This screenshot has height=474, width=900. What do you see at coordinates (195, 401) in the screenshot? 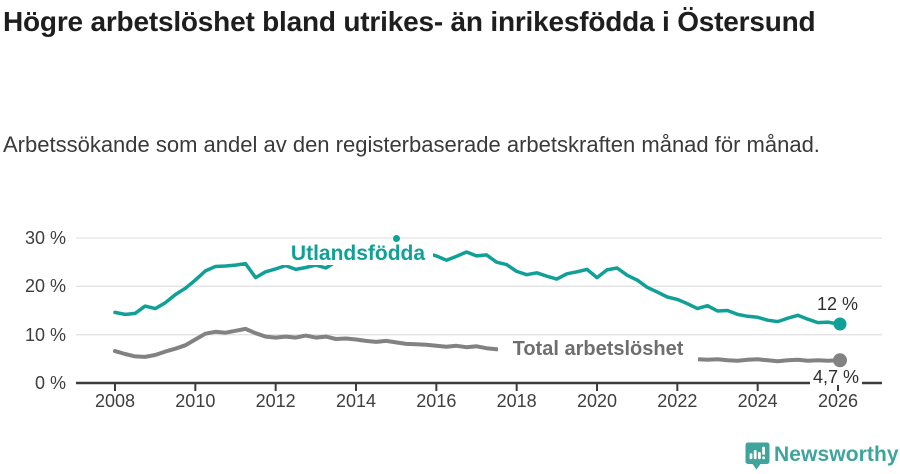
I see `x-tick-label-2010: 2010` at bounding box center [195, 401].